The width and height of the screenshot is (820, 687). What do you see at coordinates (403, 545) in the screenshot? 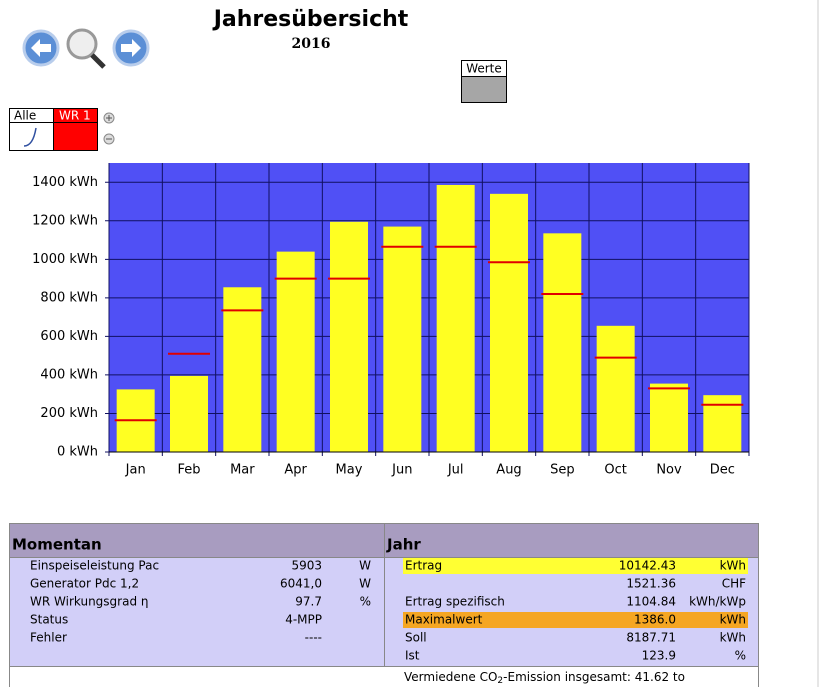
I see `section-title: Jahr` at bounding box center [403, 545].